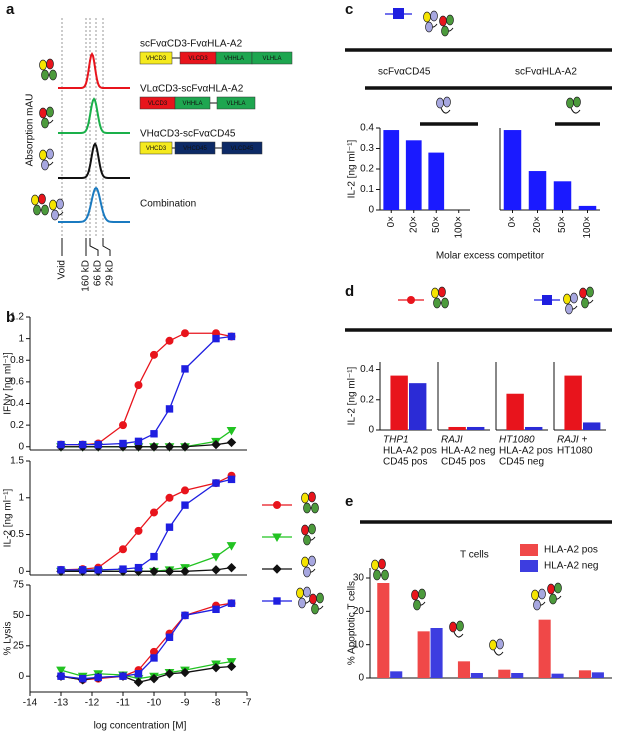 This screenshot has height=741, width=641. I want to click on y-tick-label: 10, so click(359, 644).